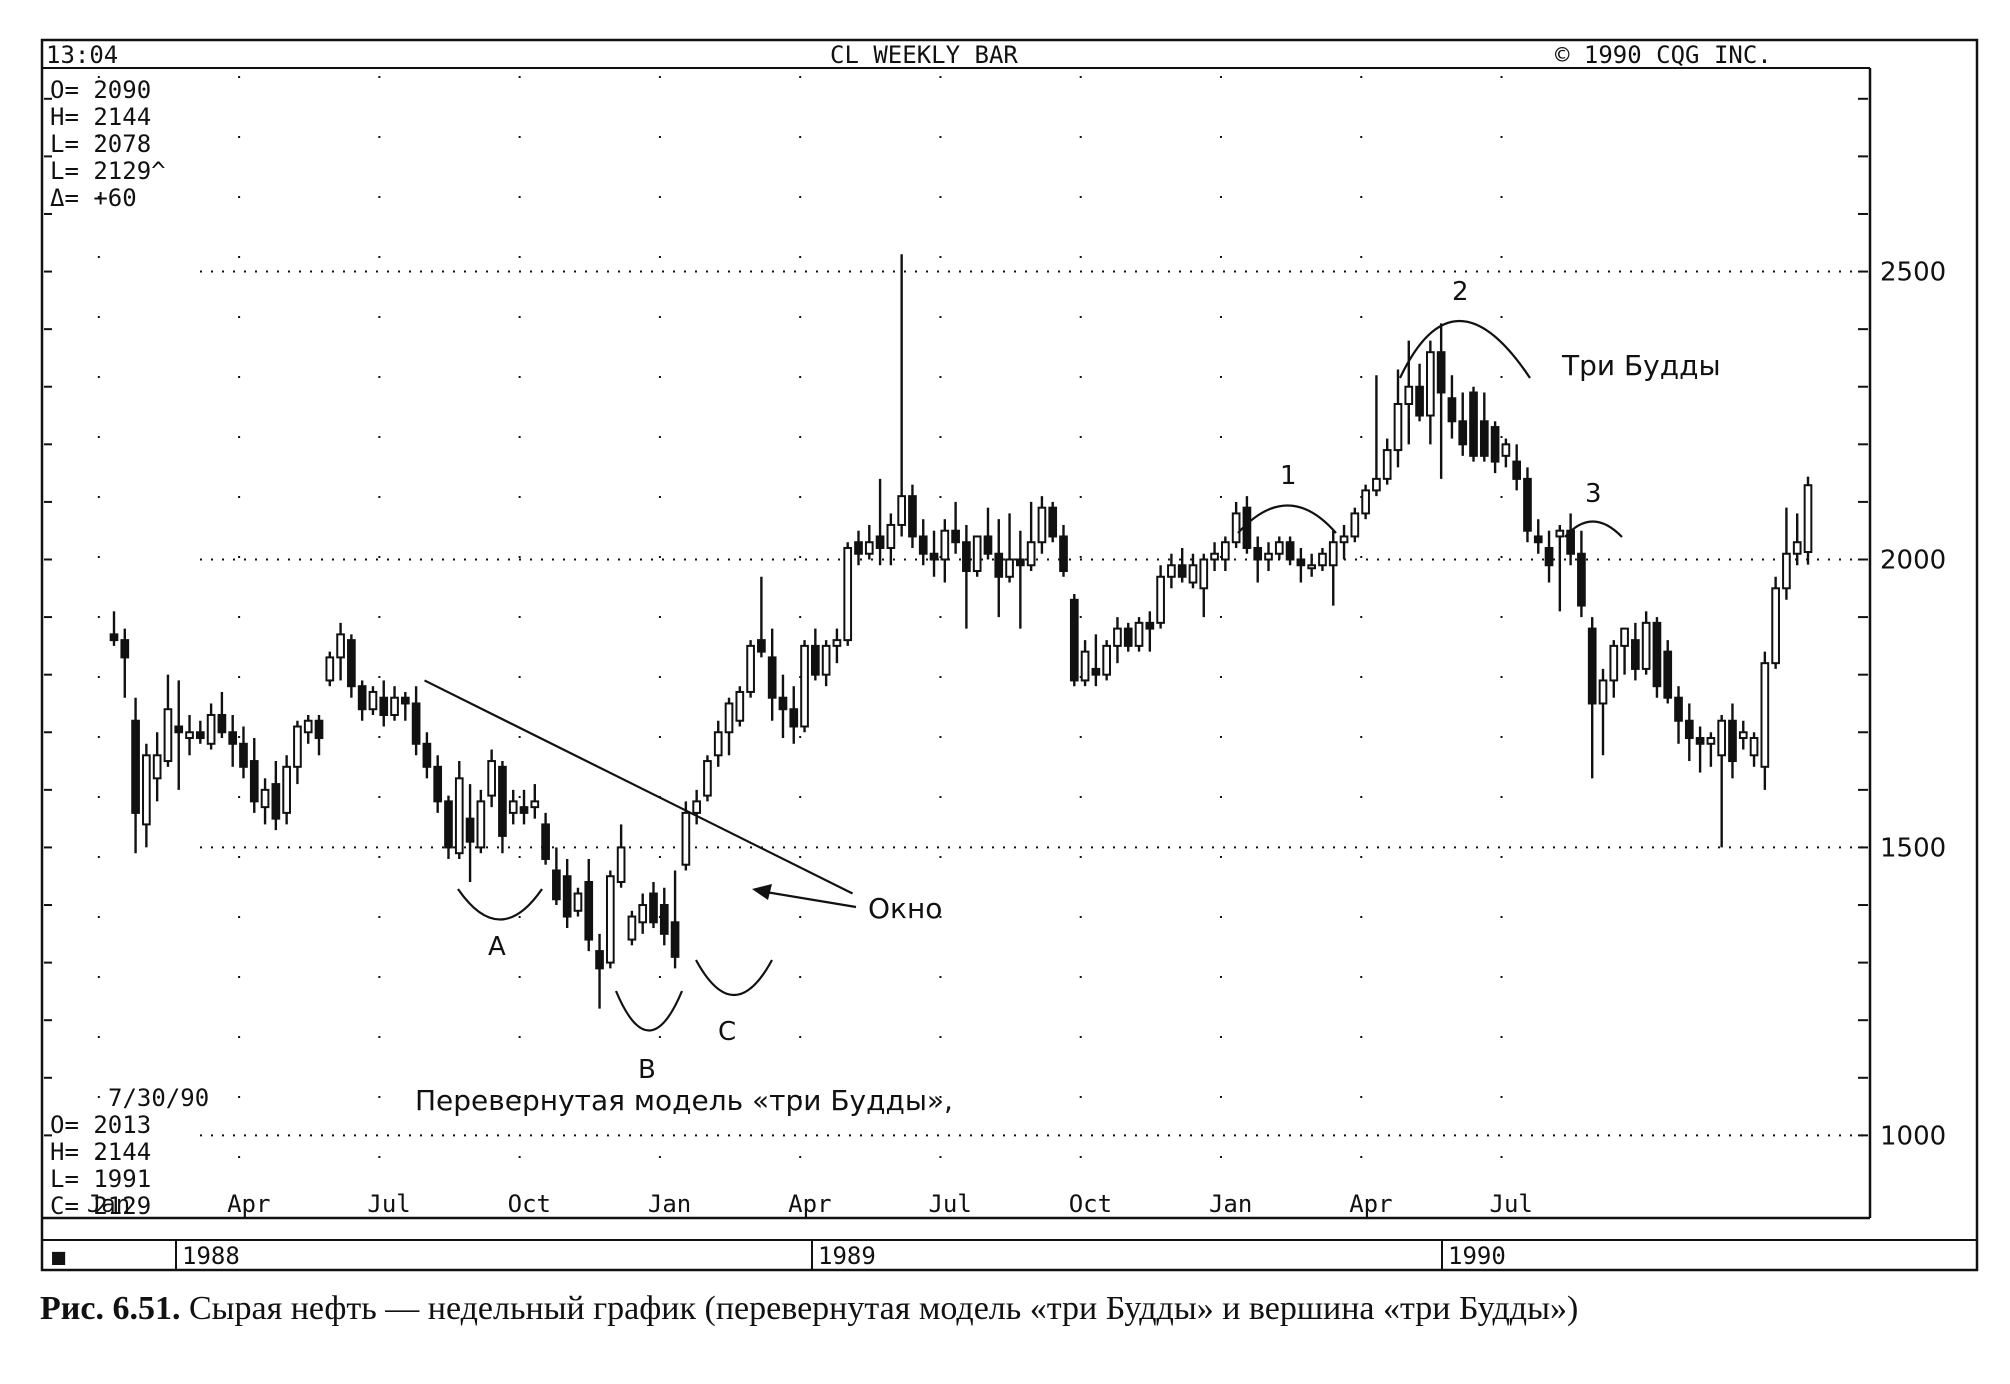 This screenshot has height=1384, width=2010. What do you see at coordinates (808, 899) in the screenshot?
I see `window-arrow-shaft` at bounding box center [808, 899].